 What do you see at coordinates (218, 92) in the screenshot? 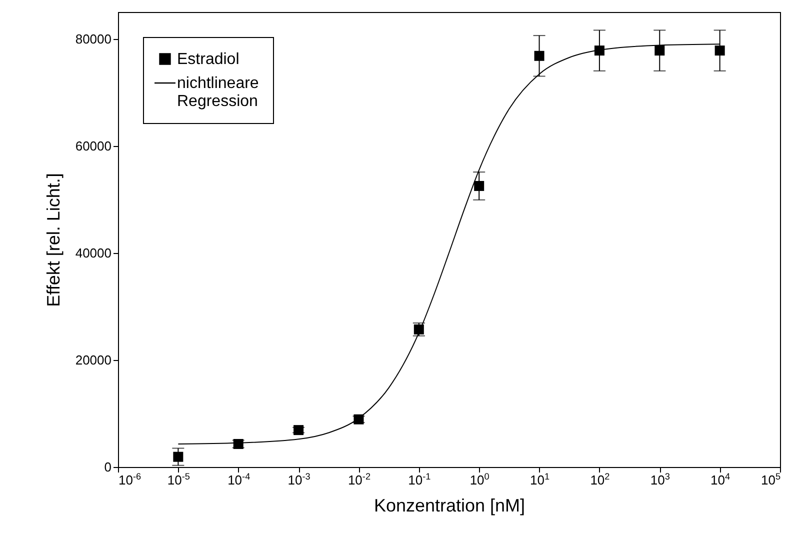
I see `legend-label: nichtlineare Regression` at bounding box center [218, 92].